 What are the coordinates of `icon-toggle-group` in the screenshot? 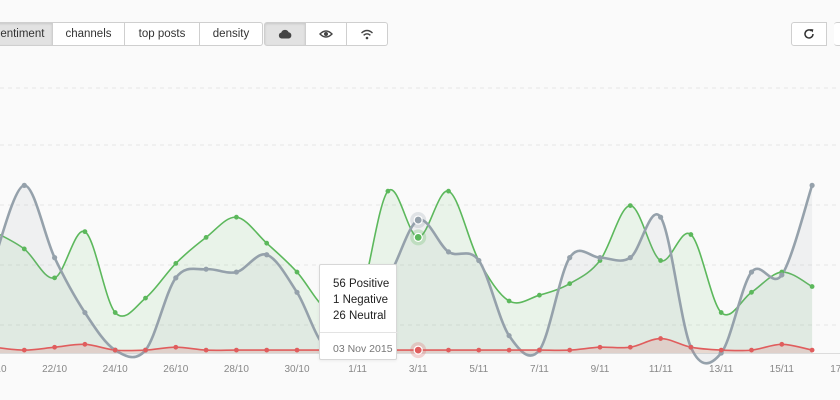 It's located at (326, 34).